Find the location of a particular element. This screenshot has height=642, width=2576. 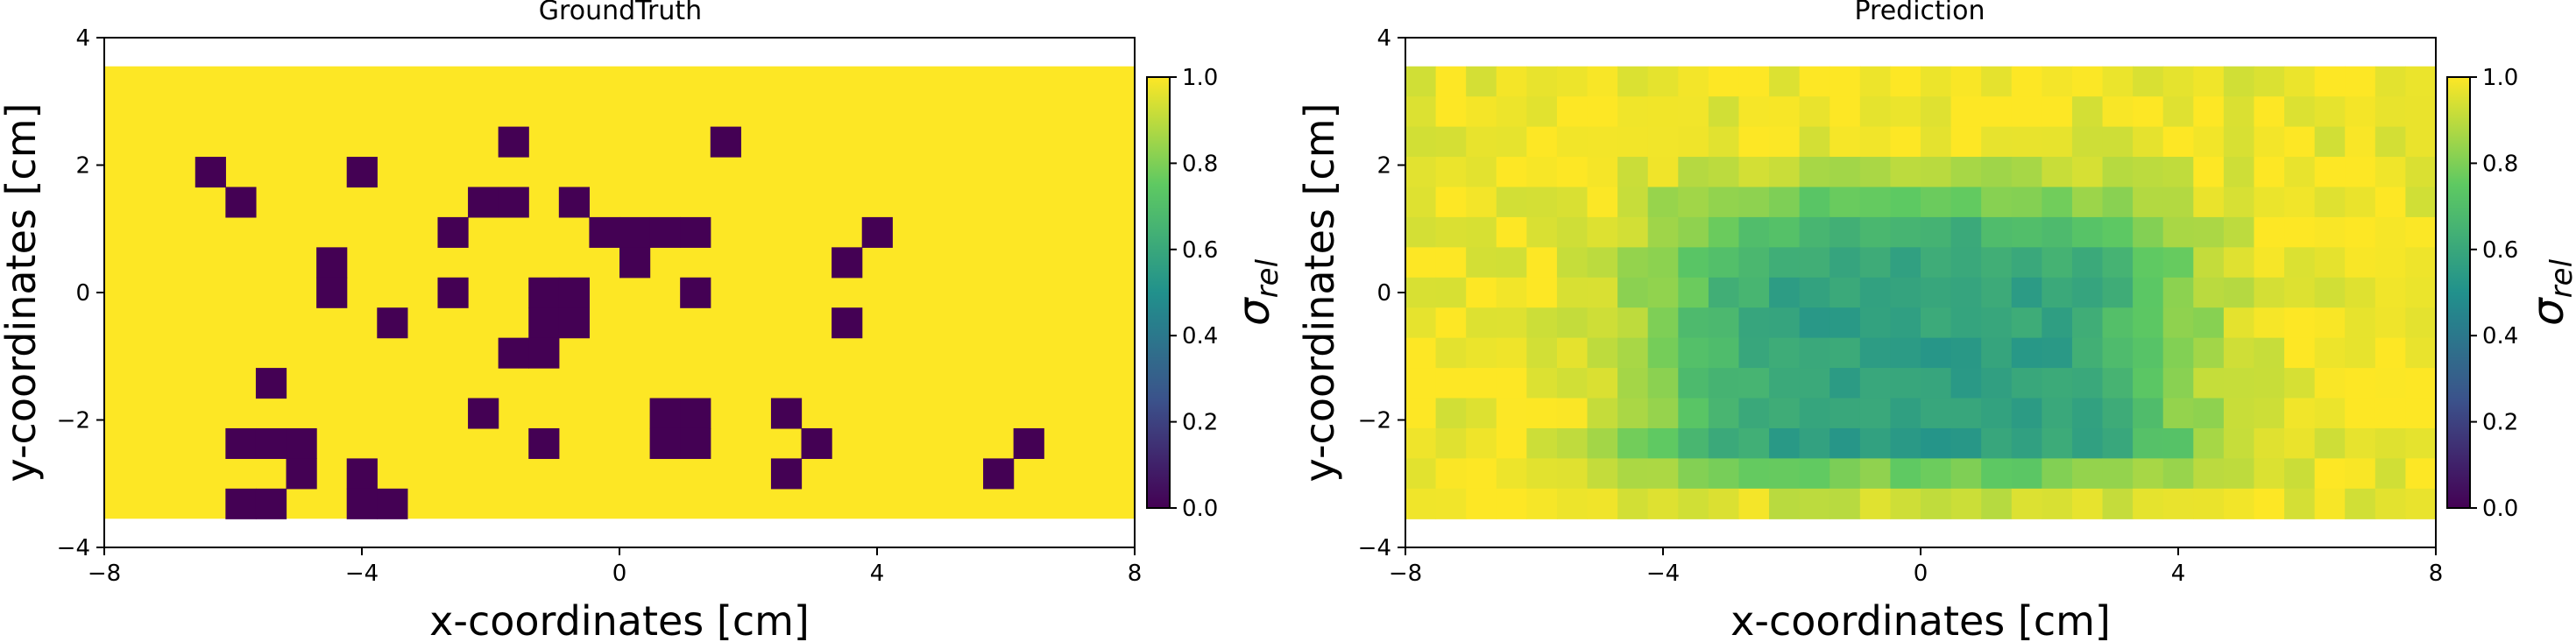

y-tick-label: 0 is located at coordinates (82, 293).